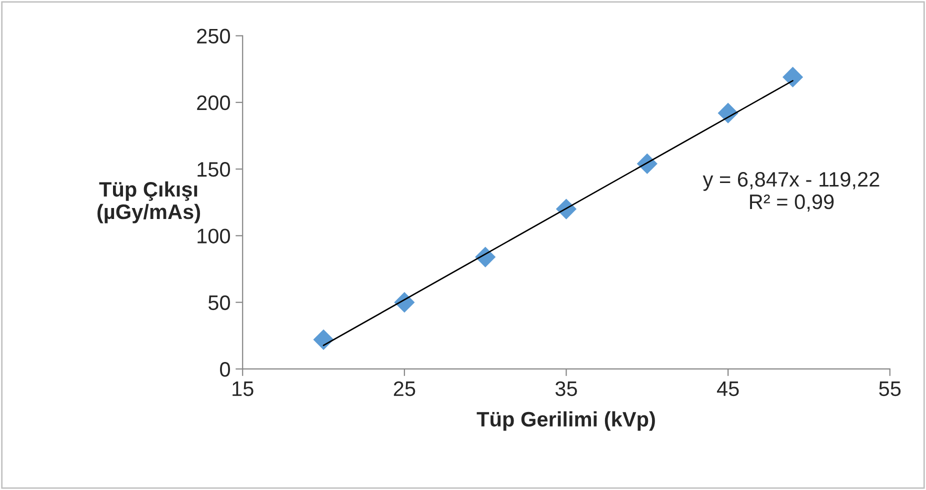 This screenshot has width=926, height=490. Describe the element at coordinates (214, 169) in the screenshot. I see `y-tick-label: 150` at that location.